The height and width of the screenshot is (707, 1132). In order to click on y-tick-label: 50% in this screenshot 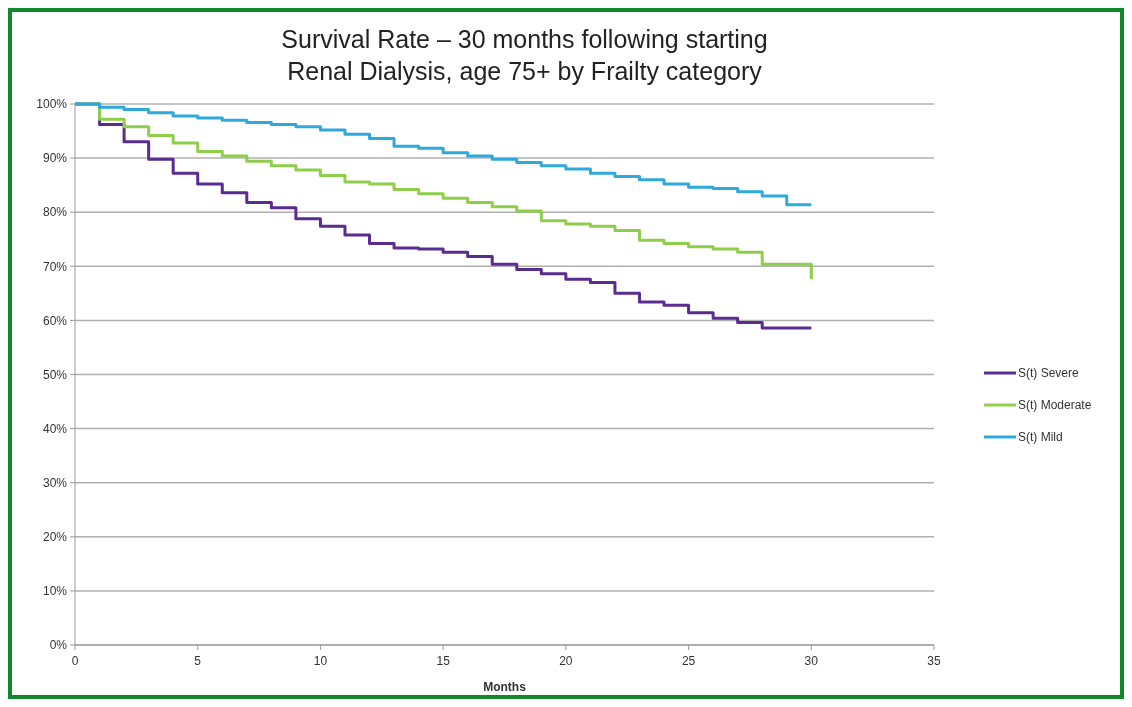, I will do `click(55, 374)`.